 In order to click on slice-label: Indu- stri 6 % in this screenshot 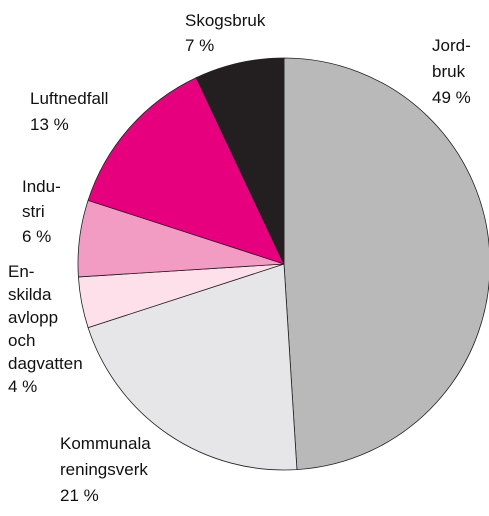, I will do `click(41, 211)`.